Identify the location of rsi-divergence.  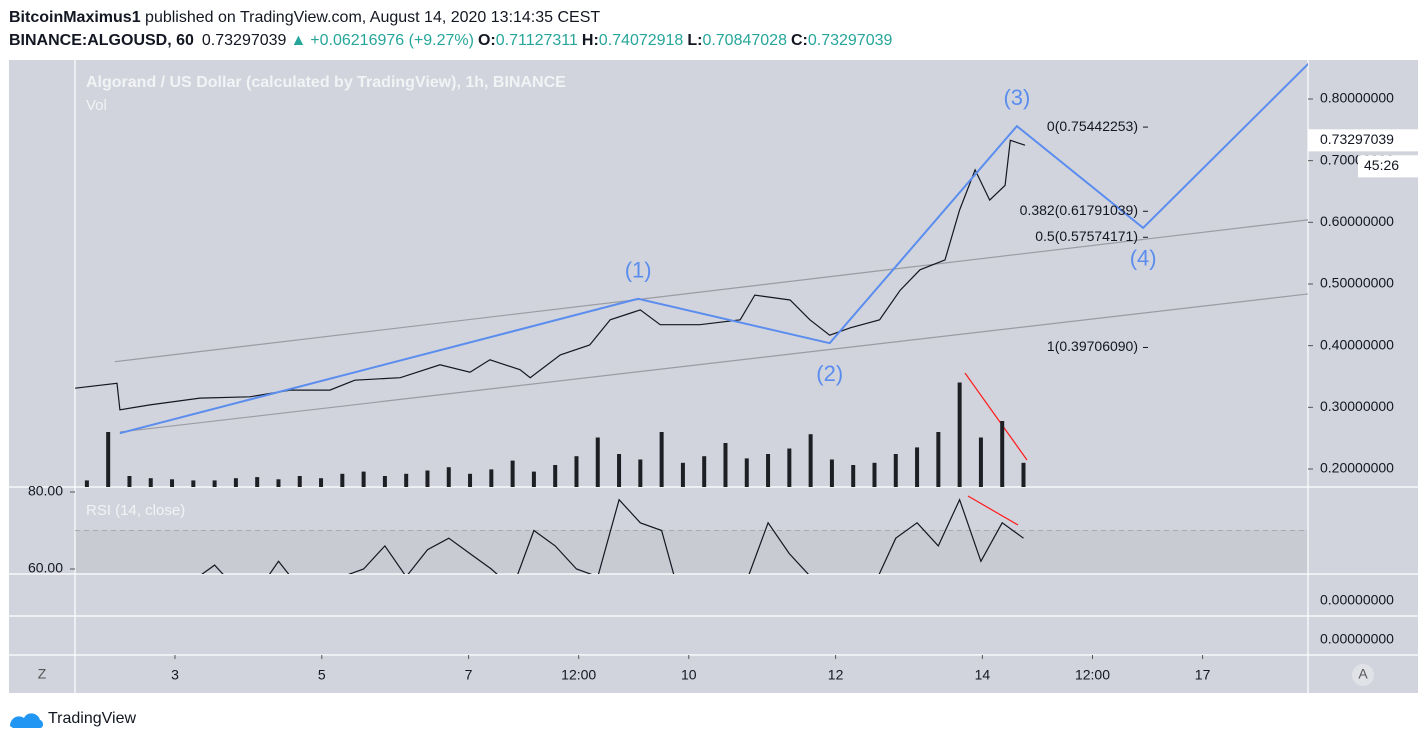
(993, 510).